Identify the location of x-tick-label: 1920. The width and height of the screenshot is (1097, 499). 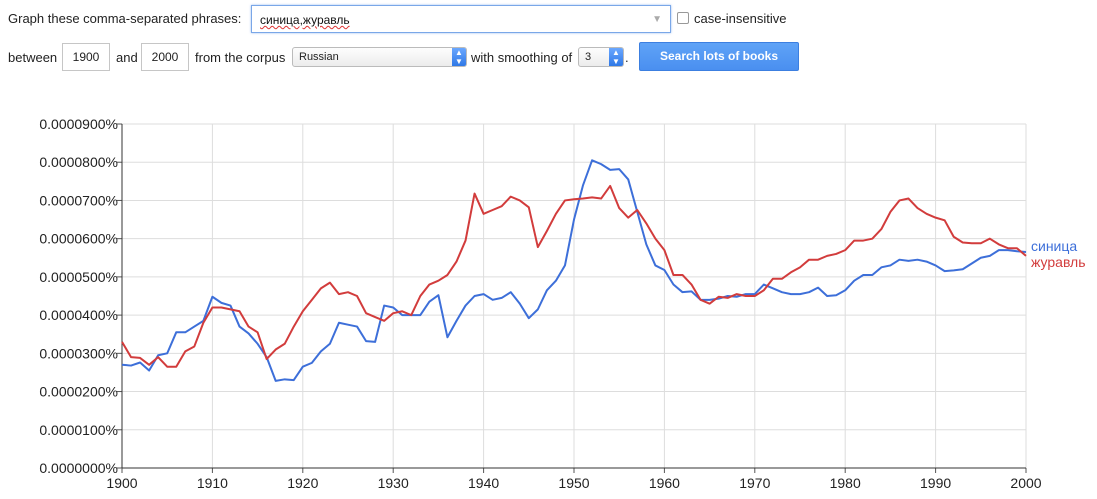
(302, 483).